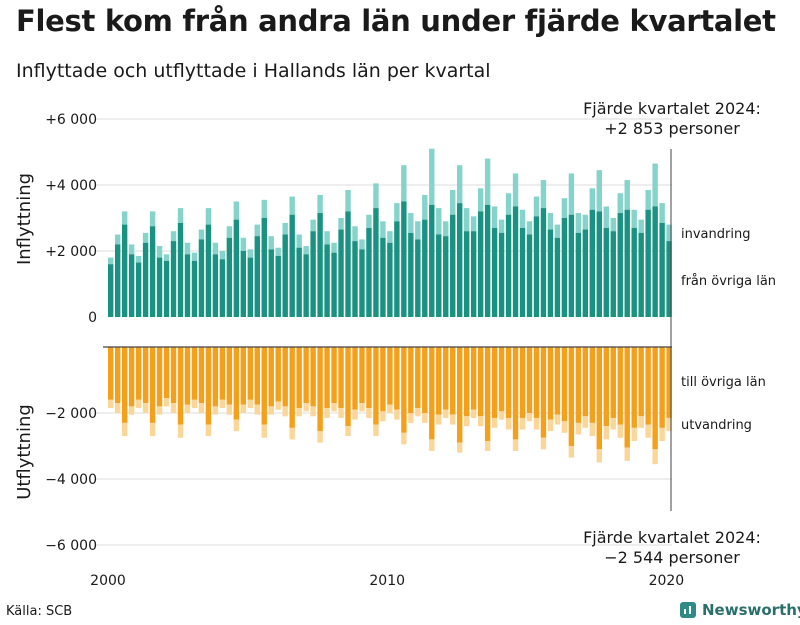 This screenshot has height=625, width=800. Describe the element at coordinates (71, 120) in the screenshot. I see `y-tick-label: +6 000` at that location.